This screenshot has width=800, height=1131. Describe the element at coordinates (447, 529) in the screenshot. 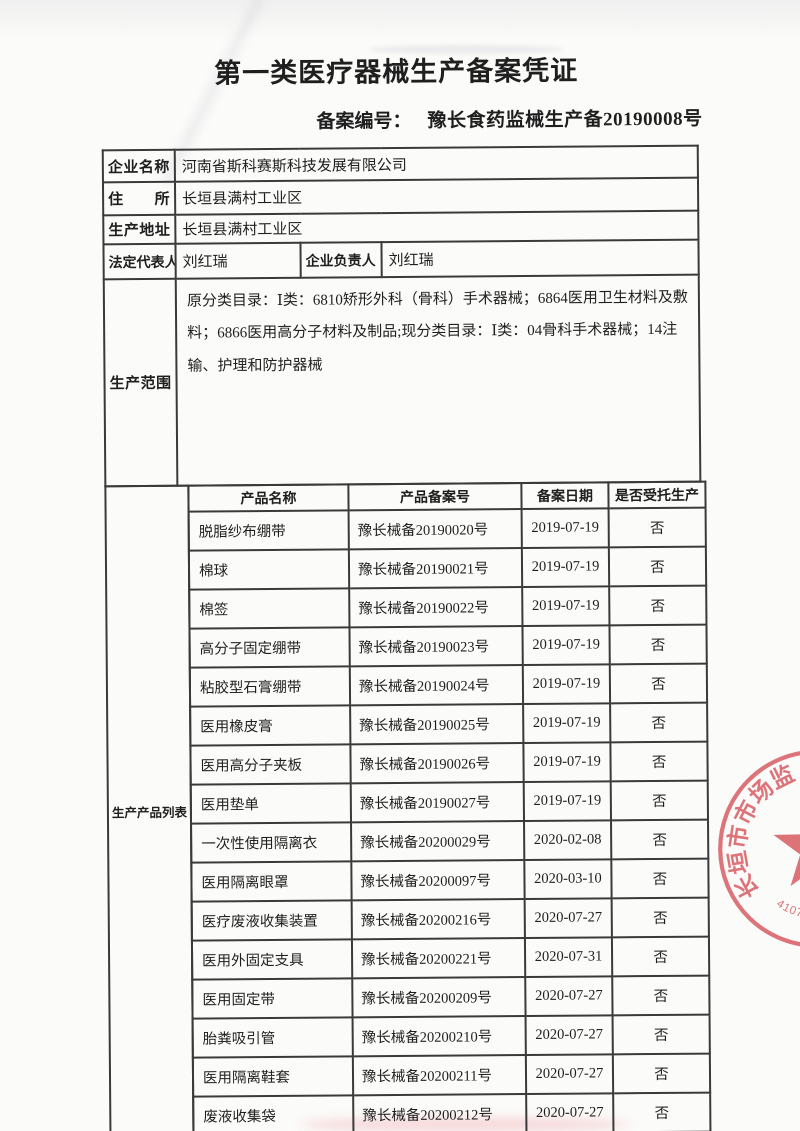

I see `product-row: 脱脂纱布绷带 豫长械备20190020号 2019-07-19 否` at that location.